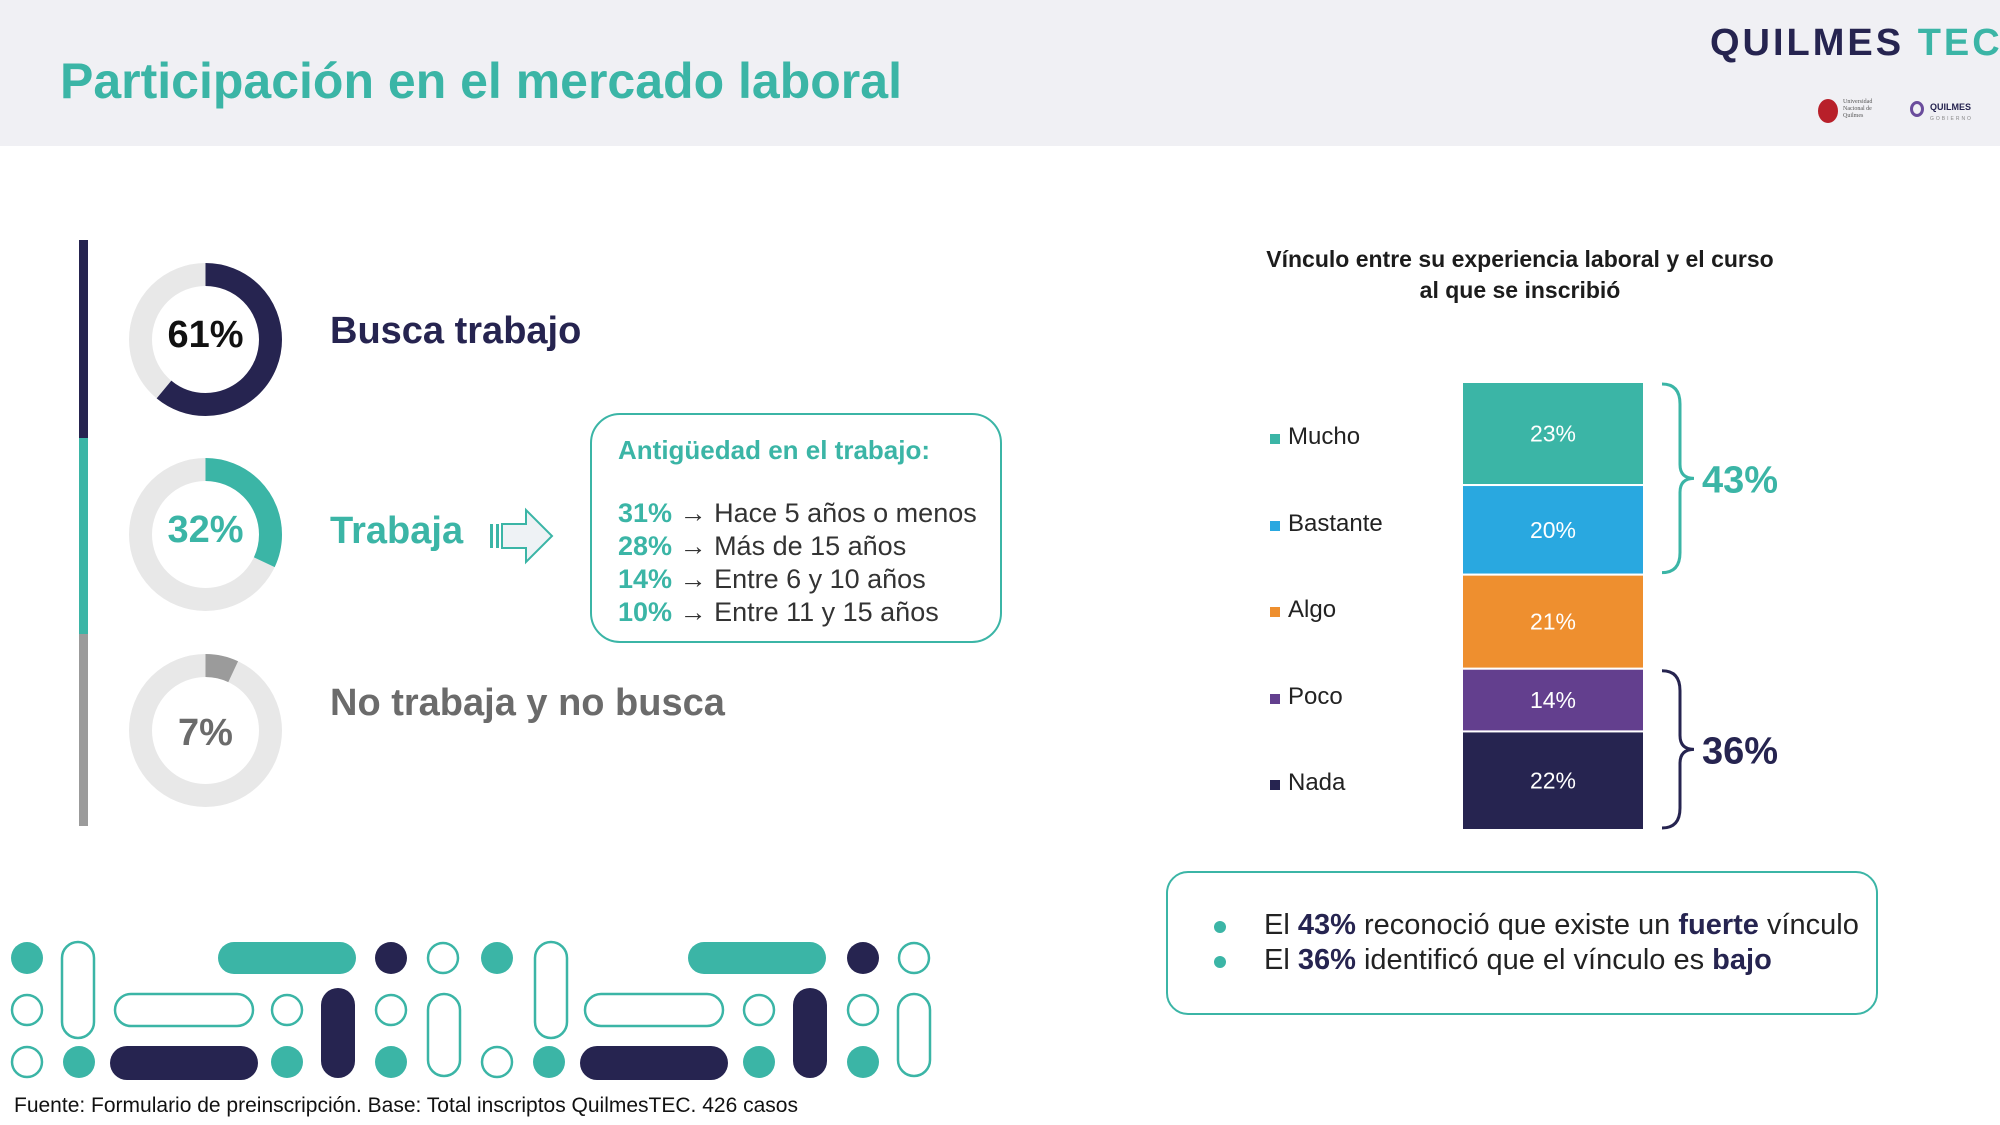 This screenshot has height=1125, width=2000. I want to click on summary-pct: 36%, so click(1326, 960).